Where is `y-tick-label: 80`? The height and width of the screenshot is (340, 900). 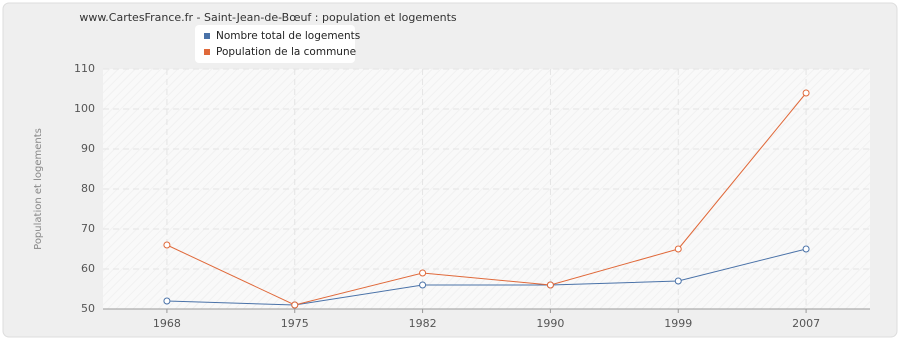 y-tick-label: 80 is located at coordinates (88, 188).